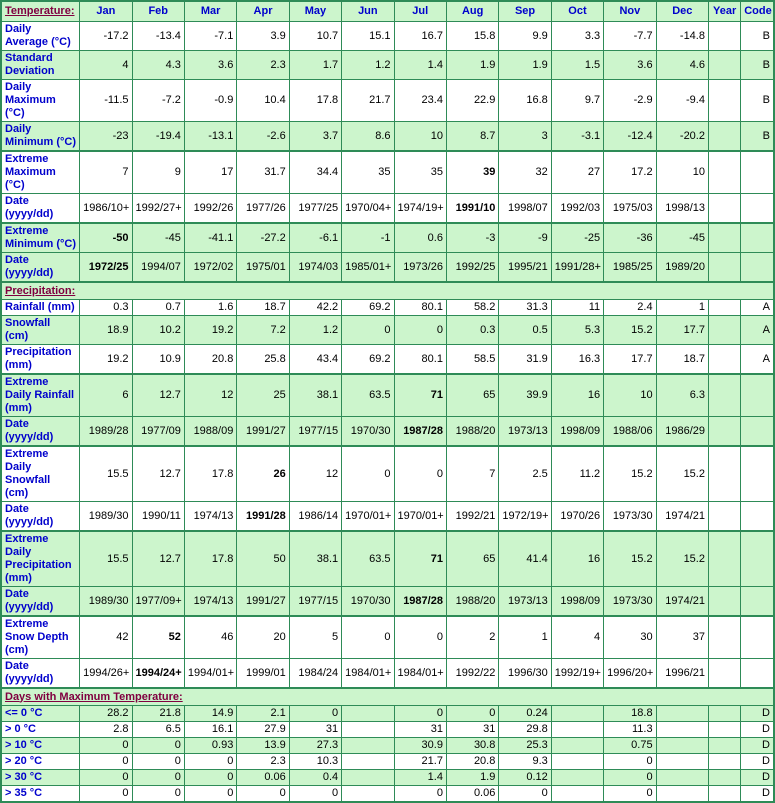 This screenshot has width=775, height=803. What do you see at coordinates (525, 431) in the screenshot?
I see `cell-sep: 1973/13` at bounding box center [525, 431].